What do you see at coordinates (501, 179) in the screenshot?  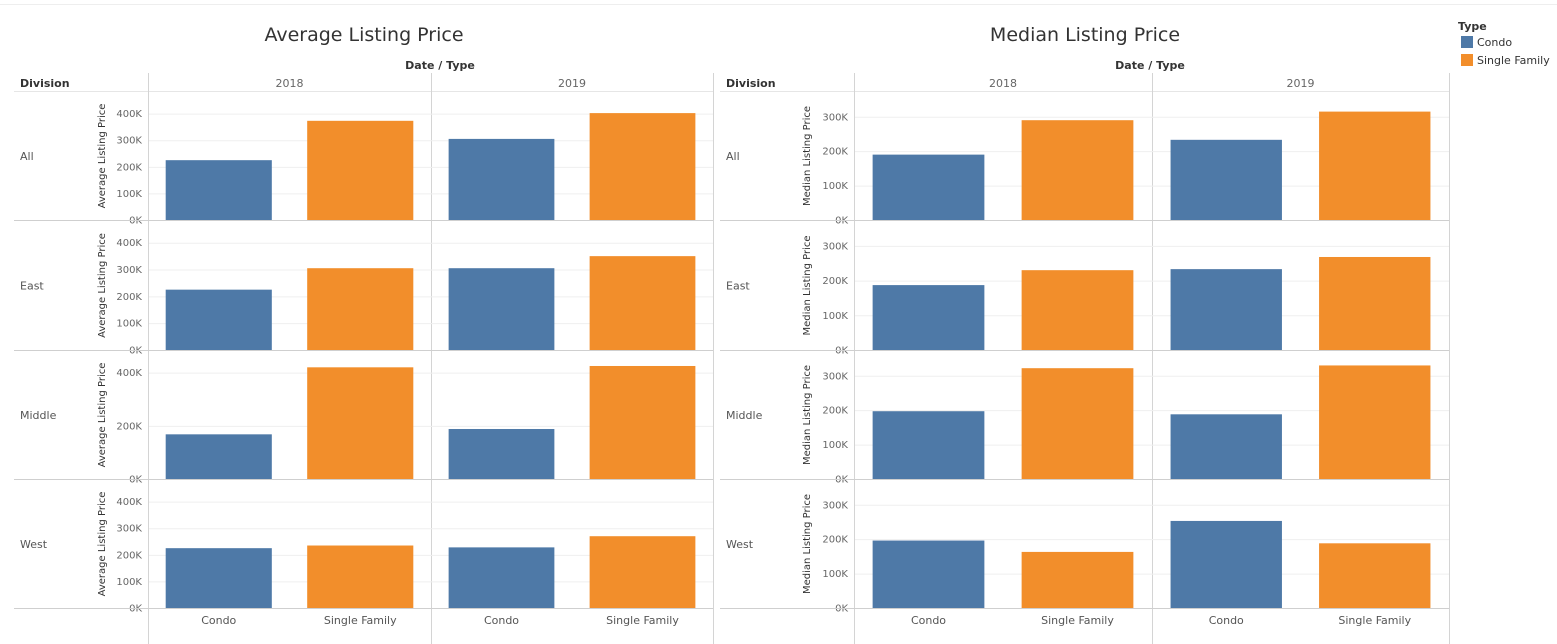 I see `bar-average-listing-price-all-2019-condo` at bounding box center [501, 179].